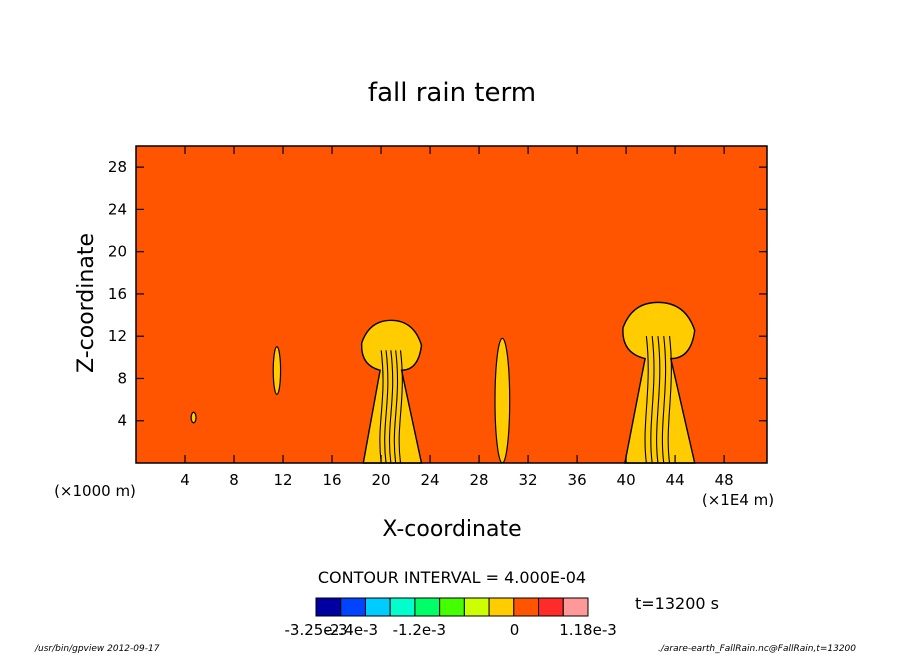 The width and height of the screenshot is (904, 654). I want to click on y-tick-label: 8, so click(122, 378).